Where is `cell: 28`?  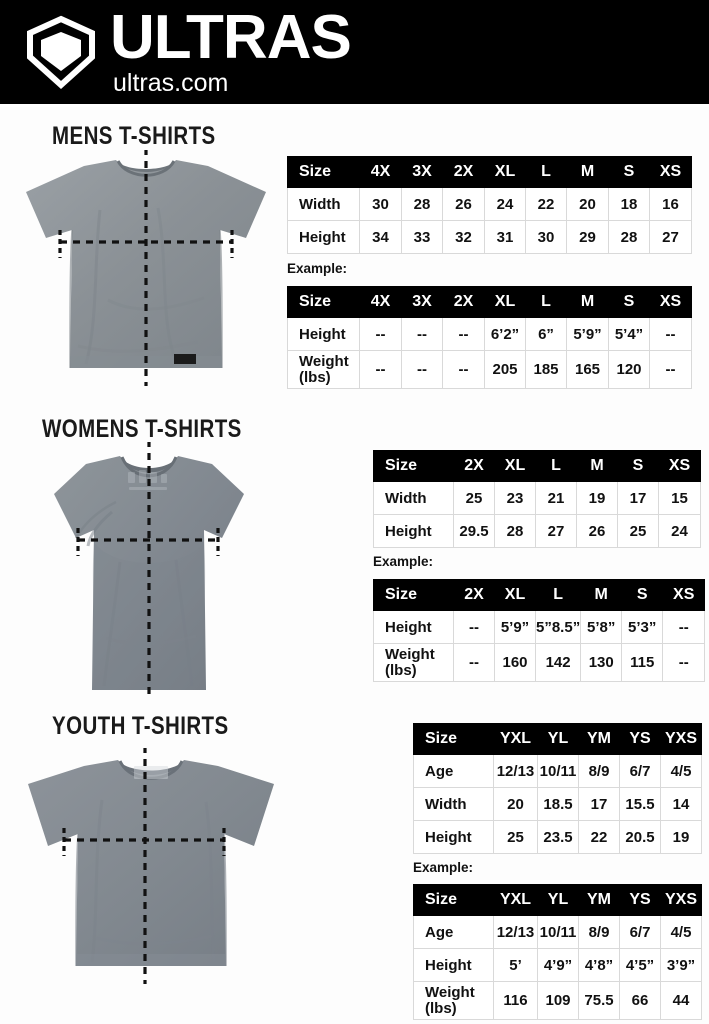 cell: 28 is located at coordinates (422, 204).